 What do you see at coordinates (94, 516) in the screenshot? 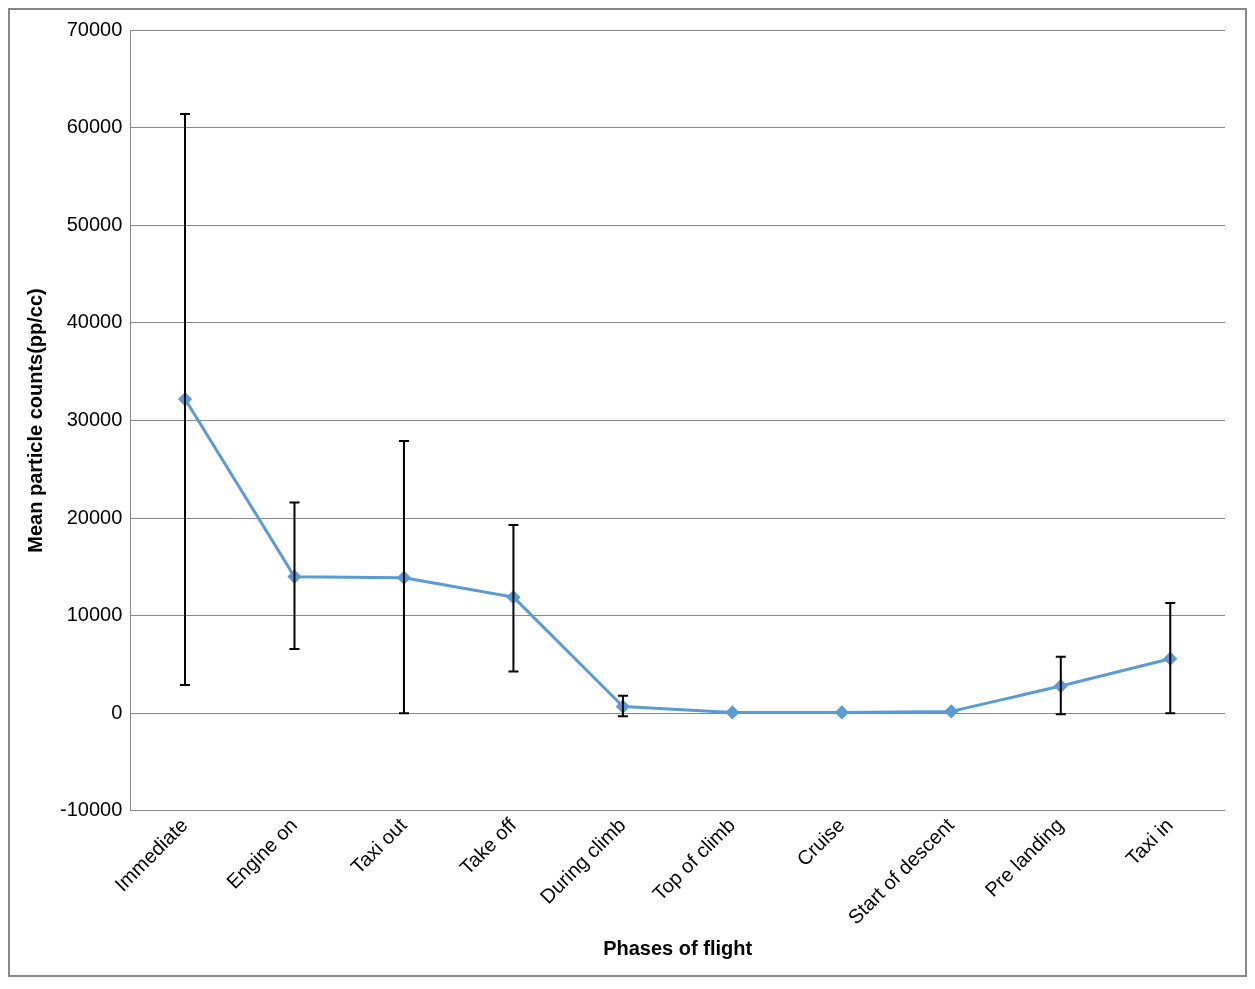
I see `y-tick-label: 20000` at bounding box center [94, 516].